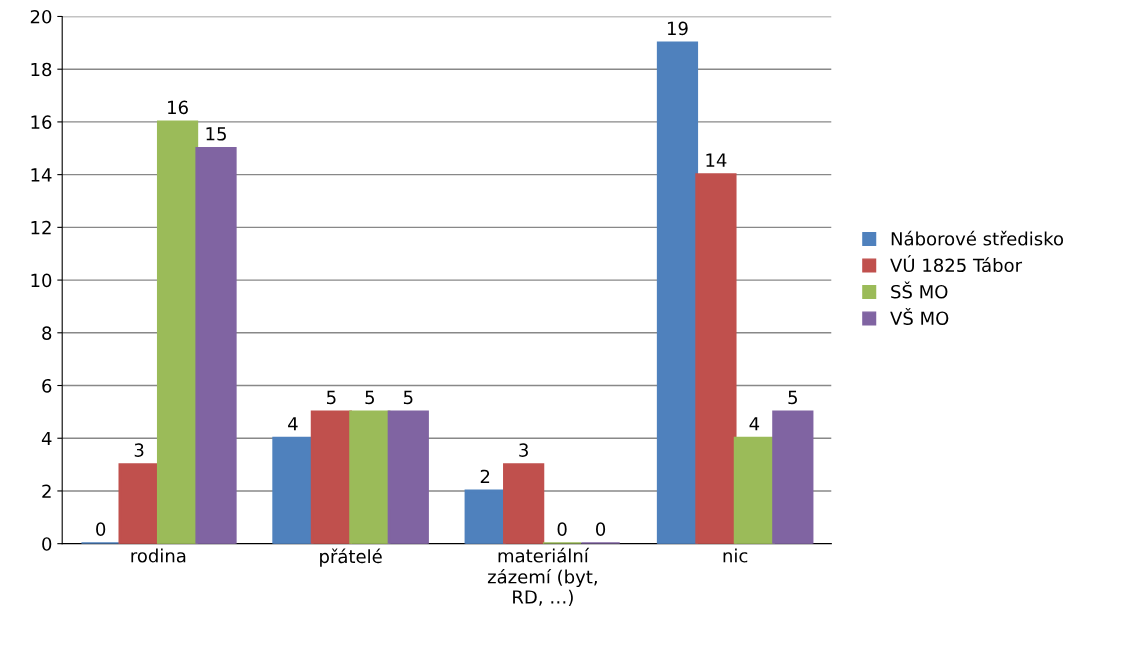 The width and height of the screenshot is (1131, 659). What do you see at coordinates (46, 438) in the screenshot?
I see `y-tick-label: 4` at bounding box center [46, 438].